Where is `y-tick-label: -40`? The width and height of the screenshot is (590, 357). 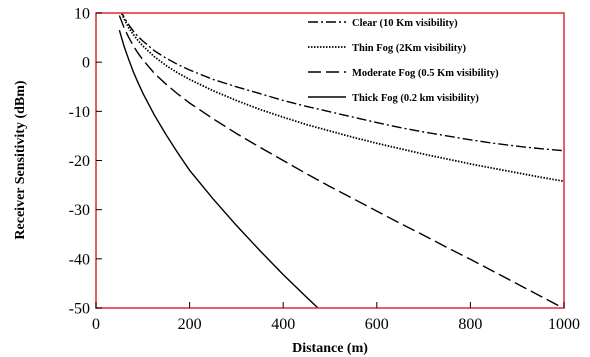
y-tick-label: -40 is located at coordinates (79, 259).